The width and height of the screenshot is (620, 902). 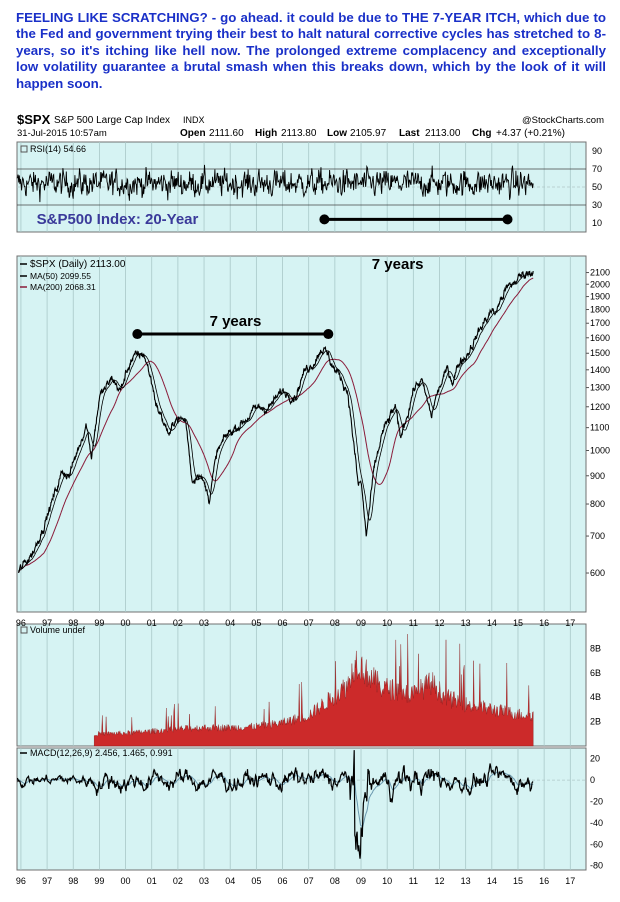 I want to click on price-y-tick-1100: 1100, so click(x=599, y=428).